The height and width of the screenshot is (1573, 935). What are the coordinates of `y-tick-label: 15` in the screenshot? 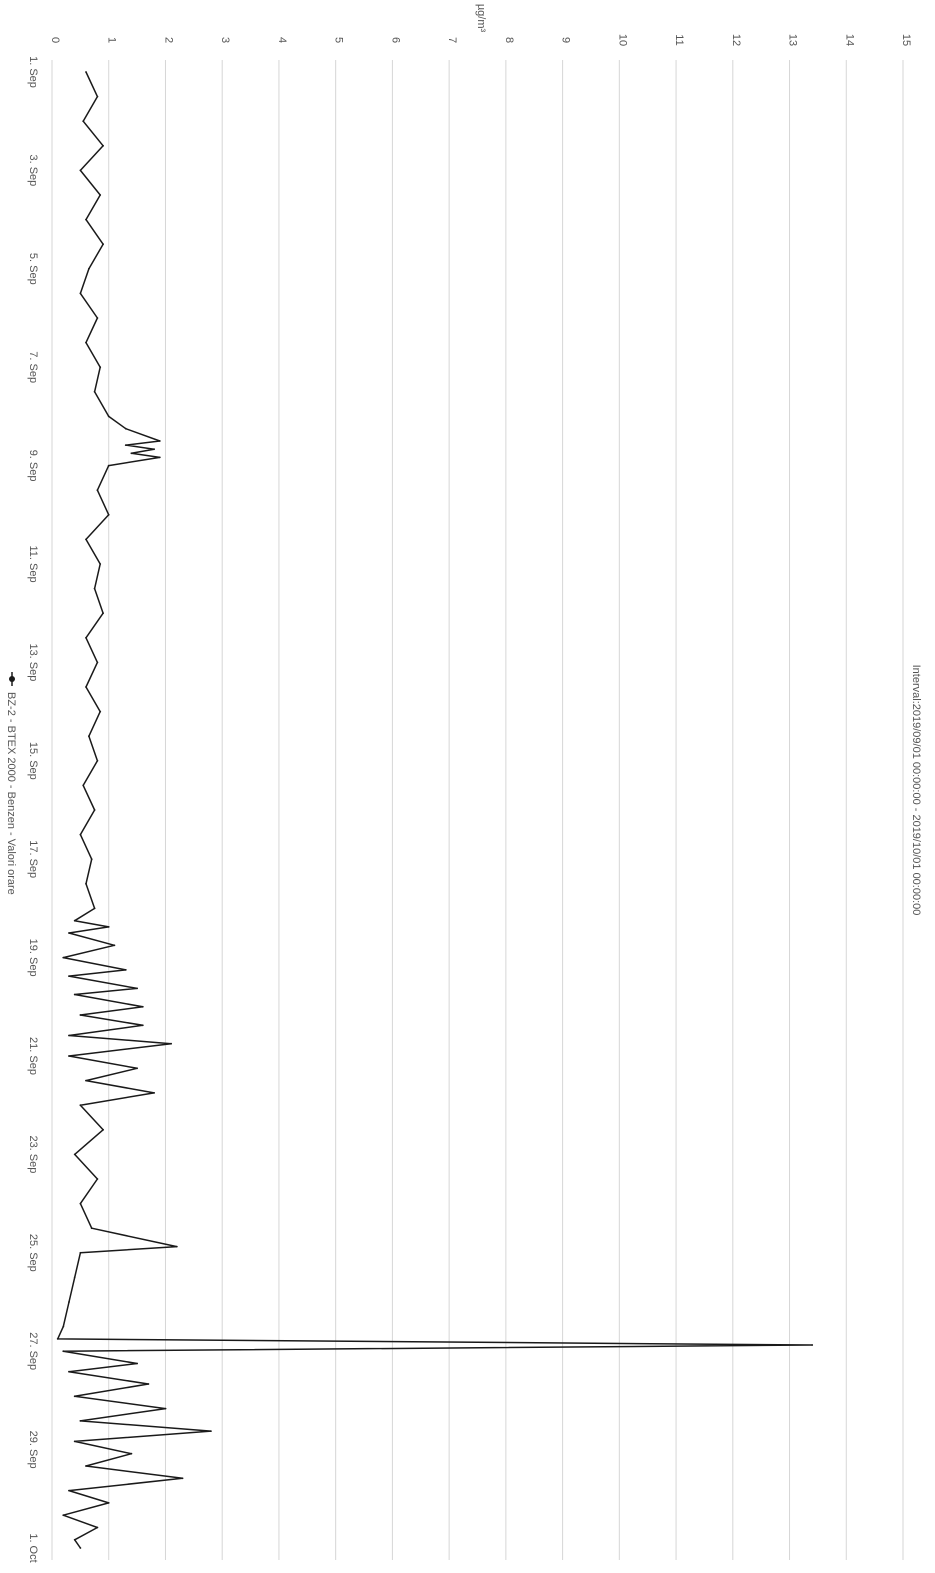 It's located at (906, 40).